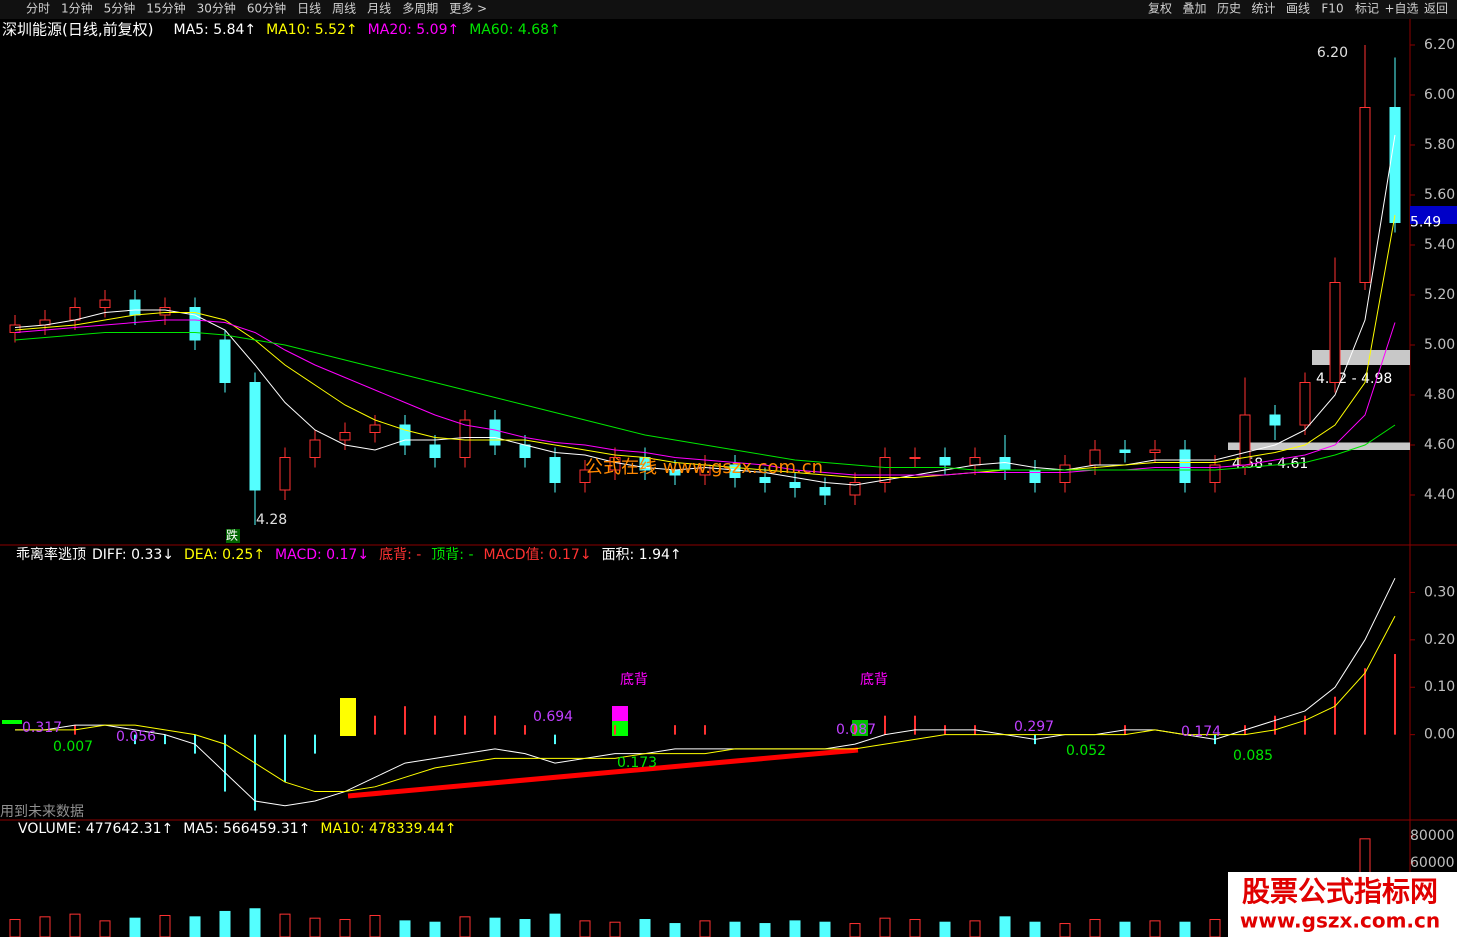  Describe the element at coordinates (1436, 9) in the screenshot. I see `toolbar-item: 返回` at that location.